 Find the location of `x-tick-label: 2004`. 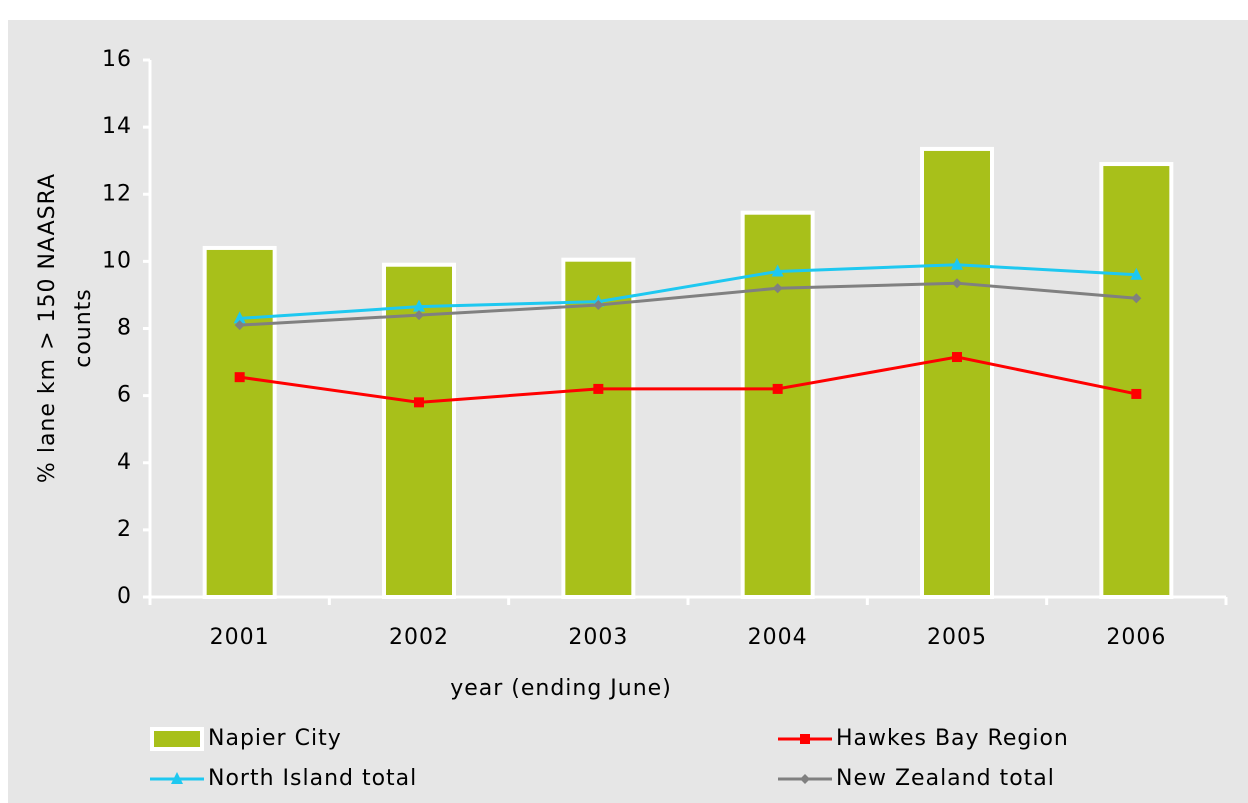

x-tick-label: 2004 is located at coordinates (778, 637).